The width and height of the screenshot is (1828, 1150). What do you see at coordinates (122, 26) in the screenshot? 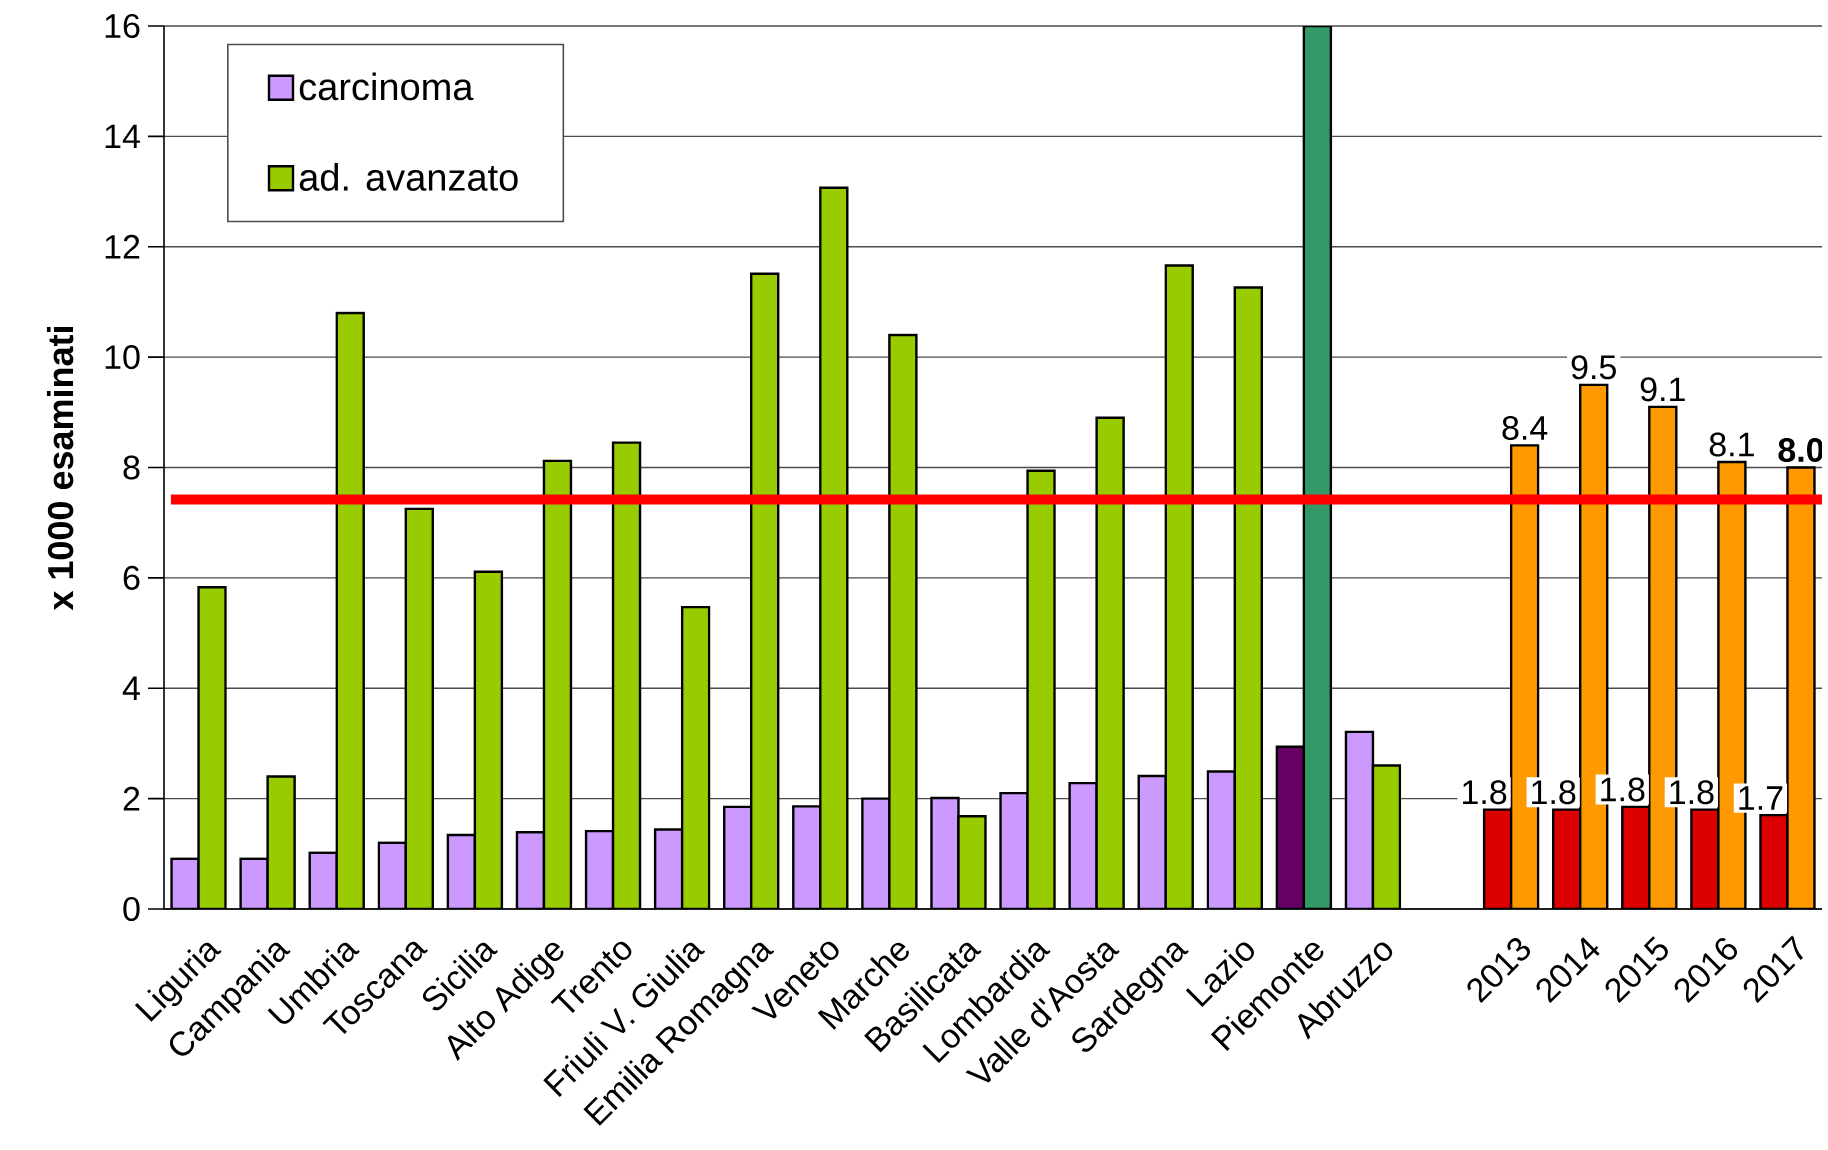
I see `y-tick-label: 16` at bounding box center [122, 26].